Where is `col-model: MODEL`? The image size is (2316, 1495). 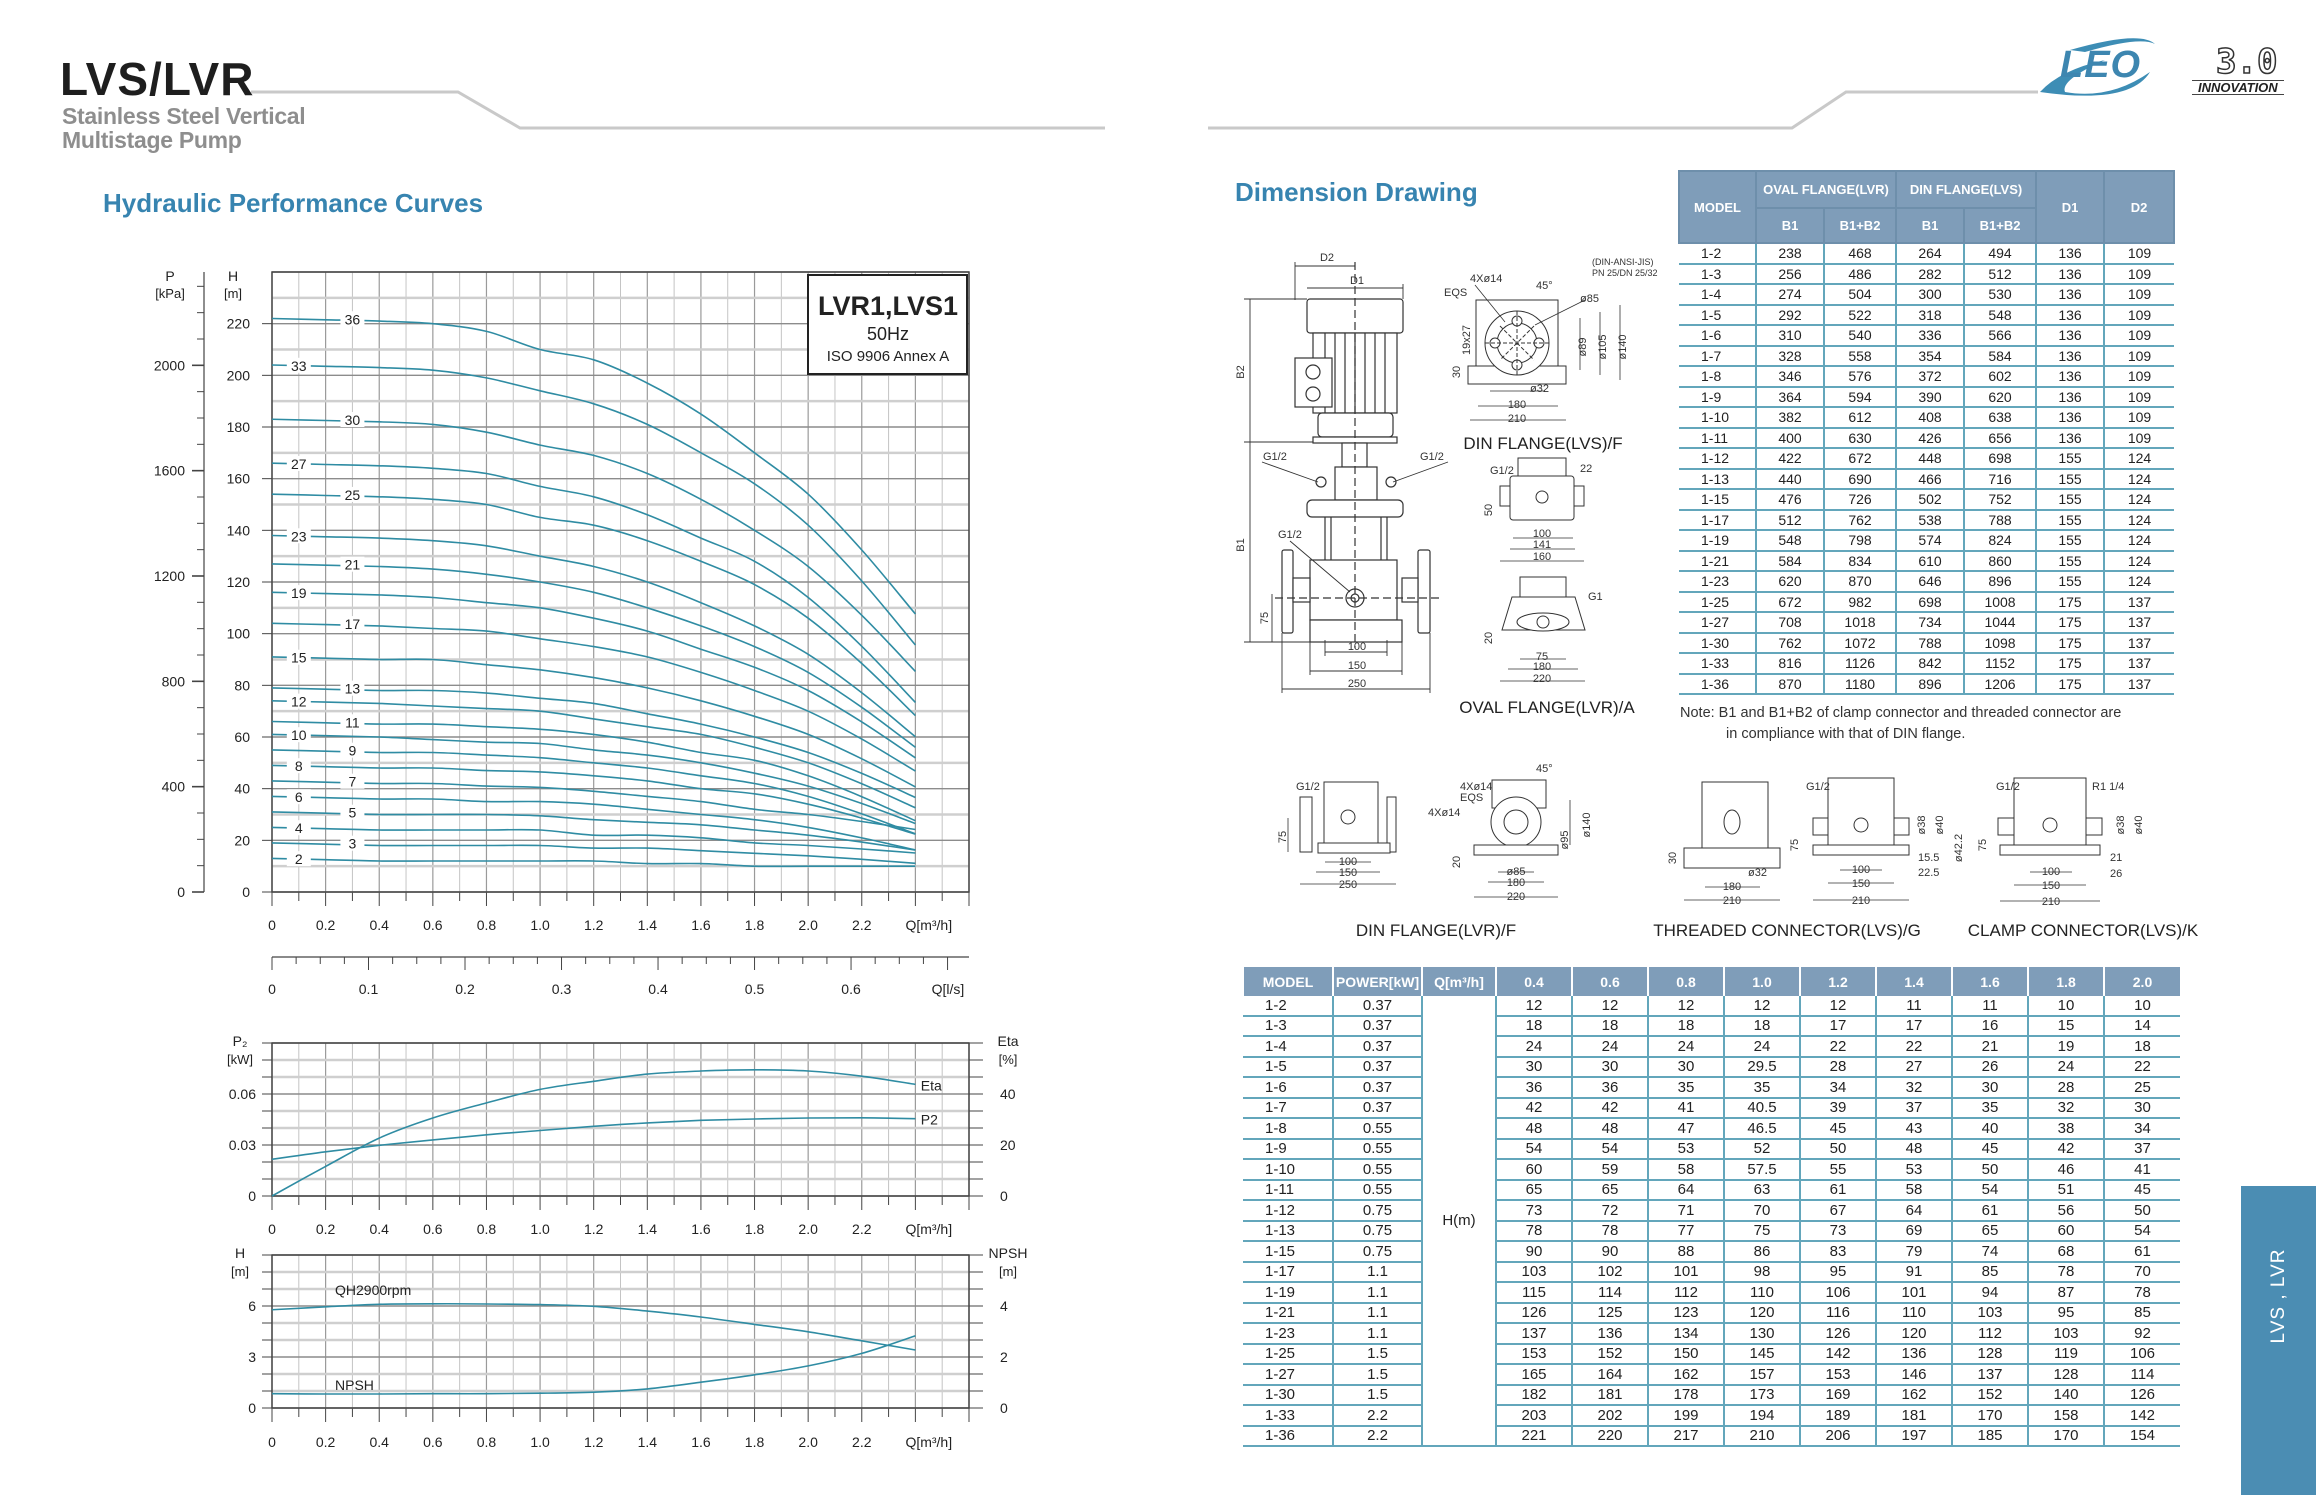
col-model: MODEL is located at coordinates (1717, 207).